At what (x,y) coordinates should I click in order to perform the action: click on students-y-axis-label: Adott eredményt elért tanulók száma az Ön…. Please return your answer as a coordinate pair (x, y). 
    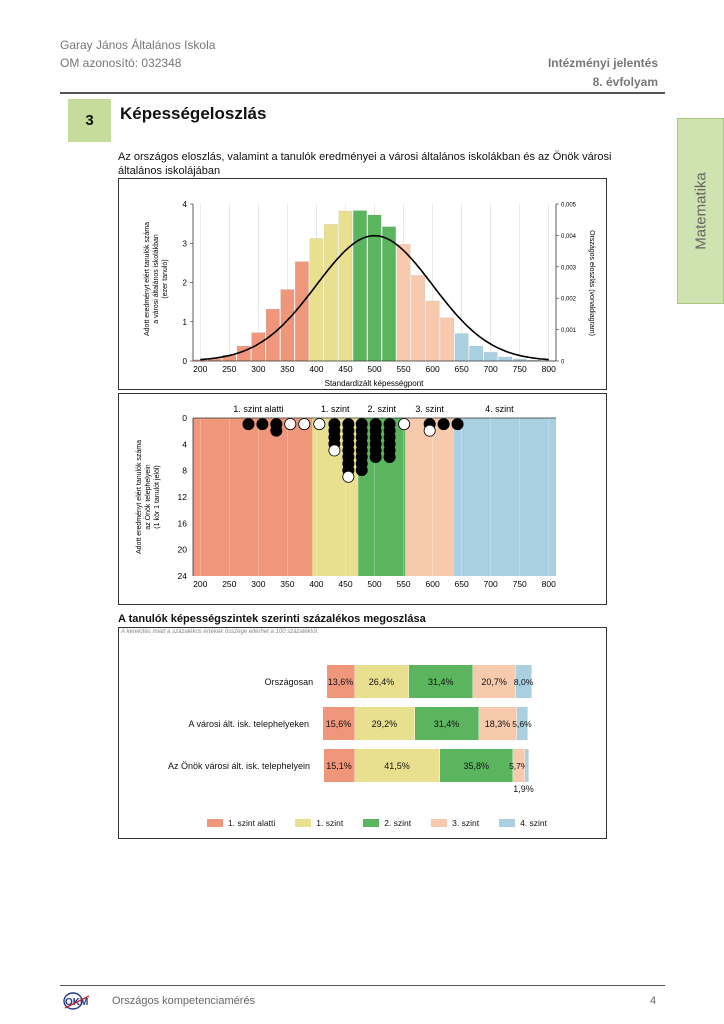
    Looking at the image, I should click on (148, 497).